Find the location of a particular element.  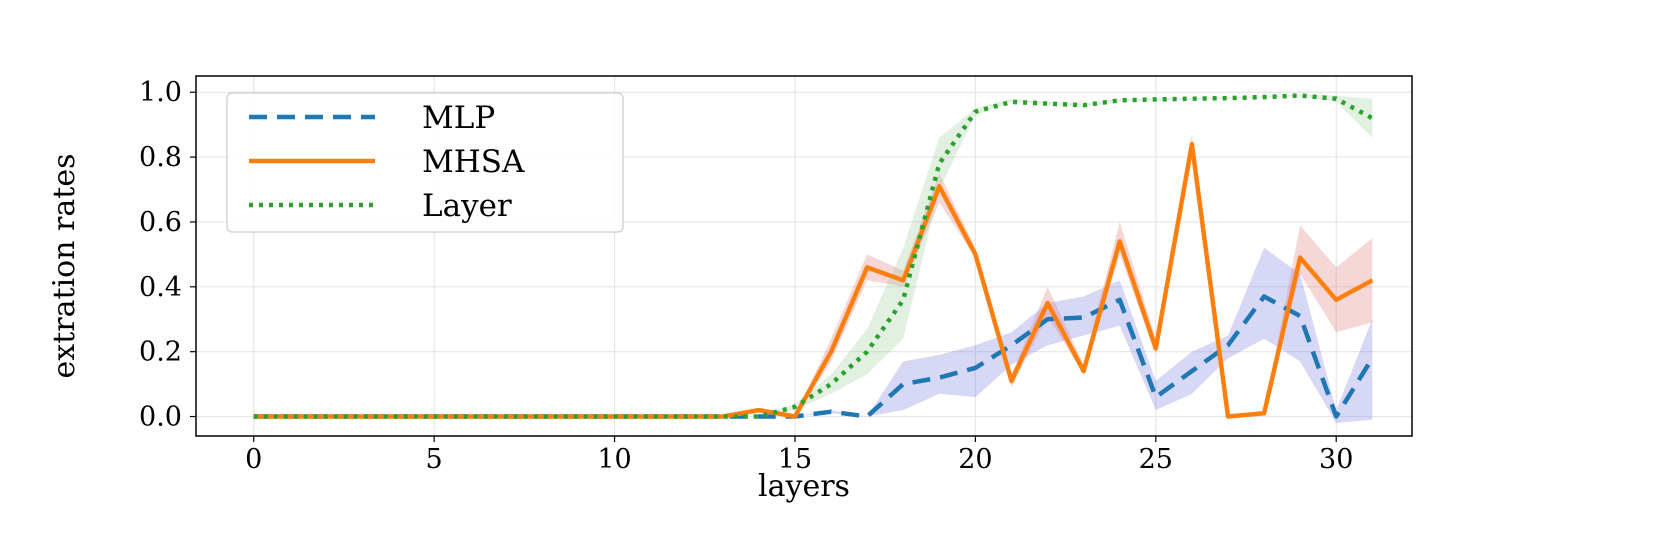

x-tick-label: 5 is located at coordinates (434, 459).